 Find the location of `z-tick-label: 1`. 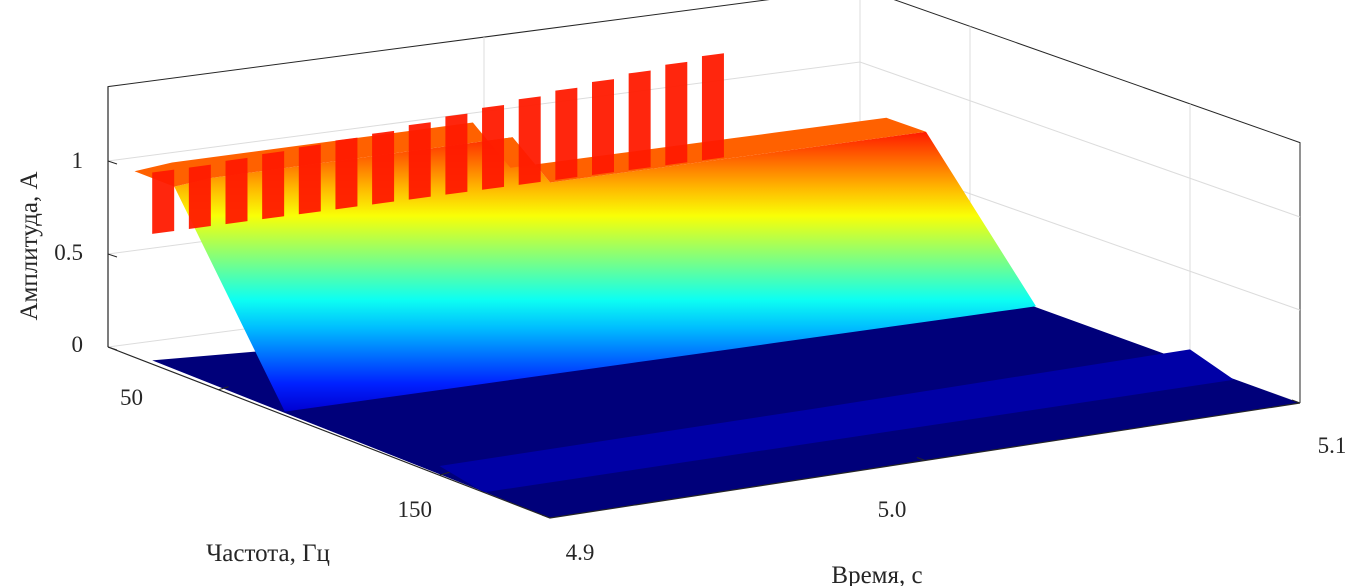

z-tick-label: 1 is located at coordinates (78, 160).